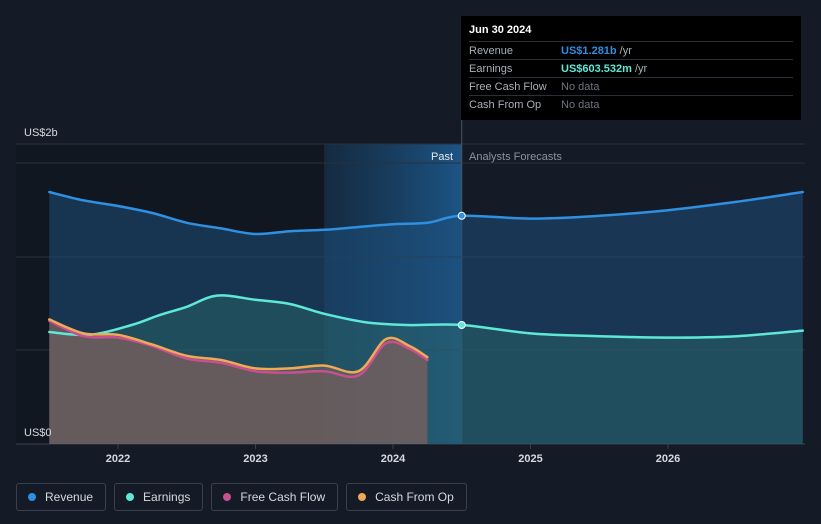 The height and width of the screenshot is (524, 821). What do you see at coordinates (500, 30) in the screenshot?
I see `tooltip-date: Jun 30 2024` at bounding box center [500, 30].